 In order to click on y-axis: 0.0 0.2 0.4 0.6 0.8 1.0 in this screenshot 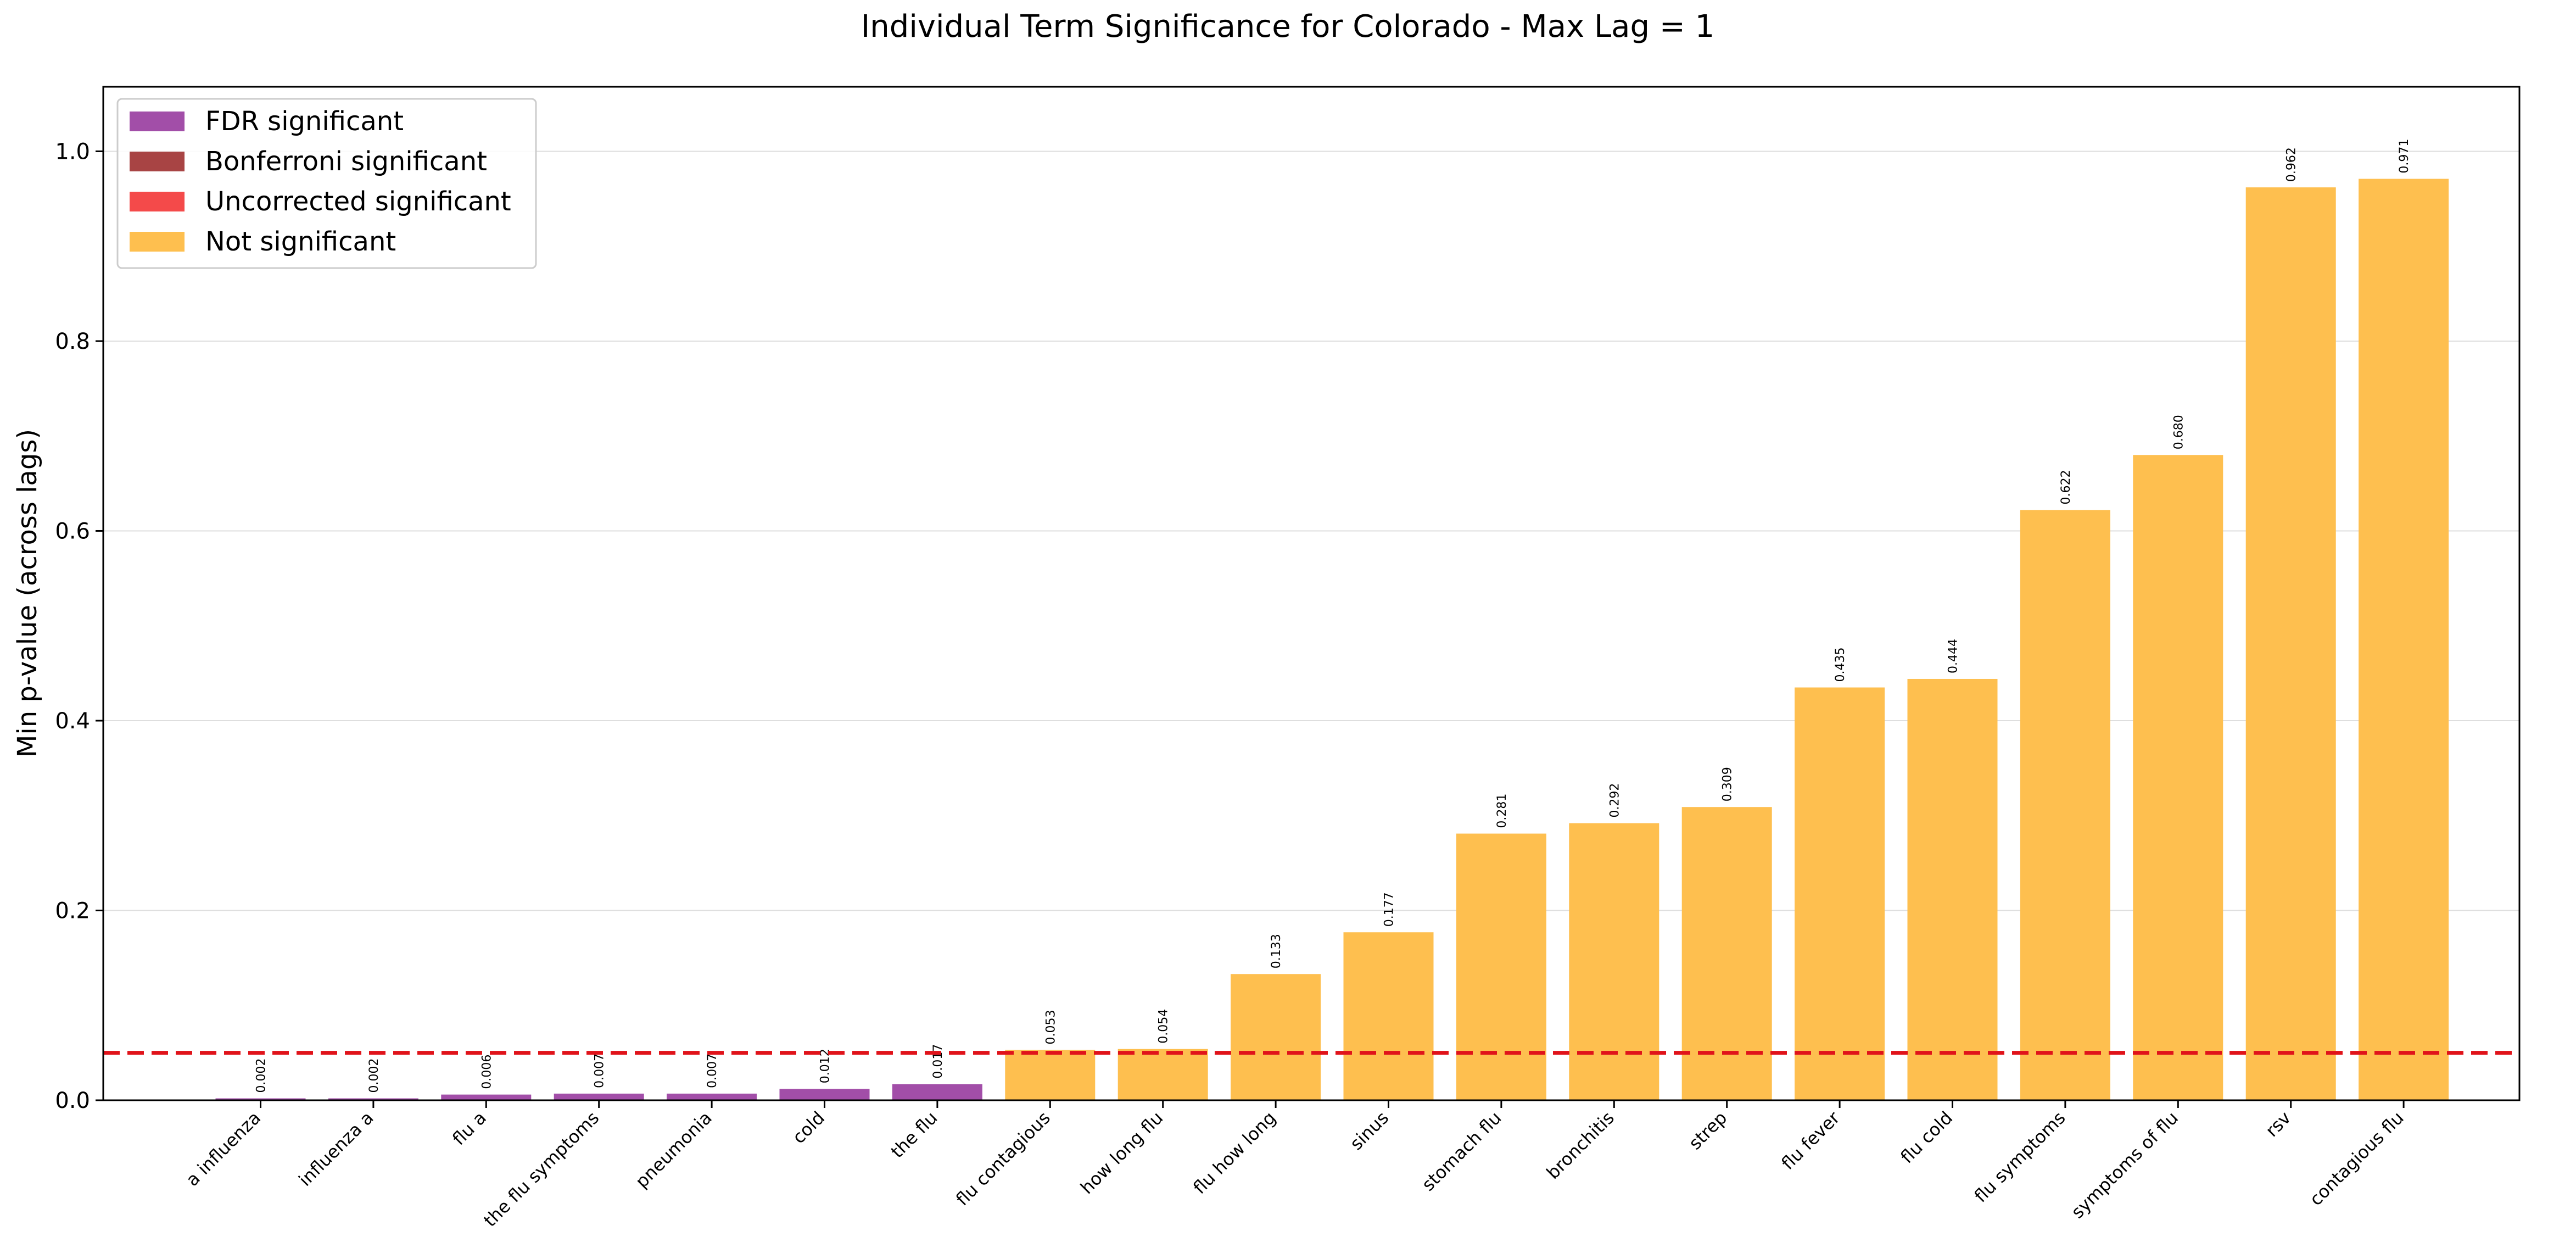, I will do `click(79, 626)`.